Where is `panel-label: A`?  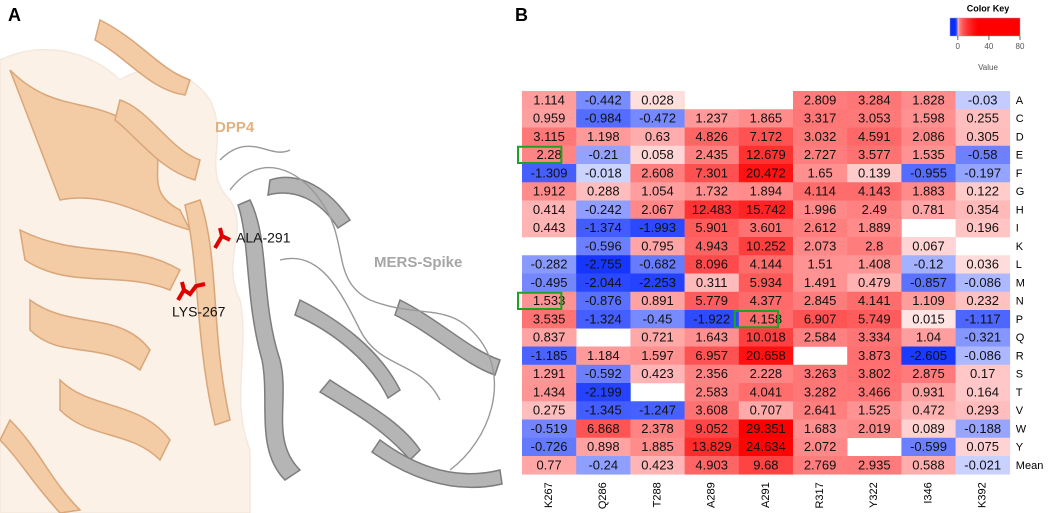 panel-label: A is located at coordinates (14, 15).